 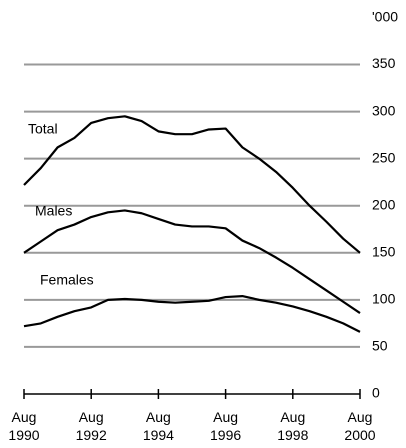 What do you see at coordinates (384, 157) in the screenshot?
I see `y-tick-label: 250` at bounding box center [384, 157].